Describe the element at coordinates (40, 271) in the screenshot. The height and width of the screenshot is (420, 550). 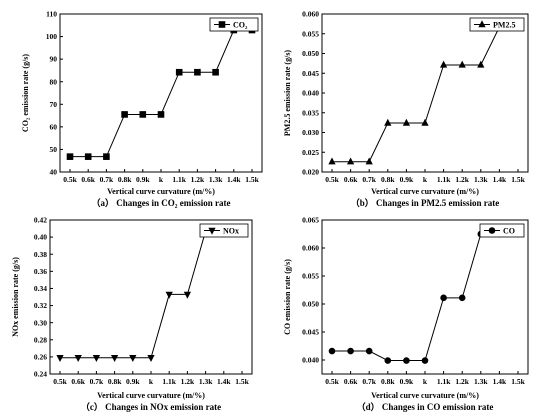
I see `y-tick-label: 0.36` at that location.